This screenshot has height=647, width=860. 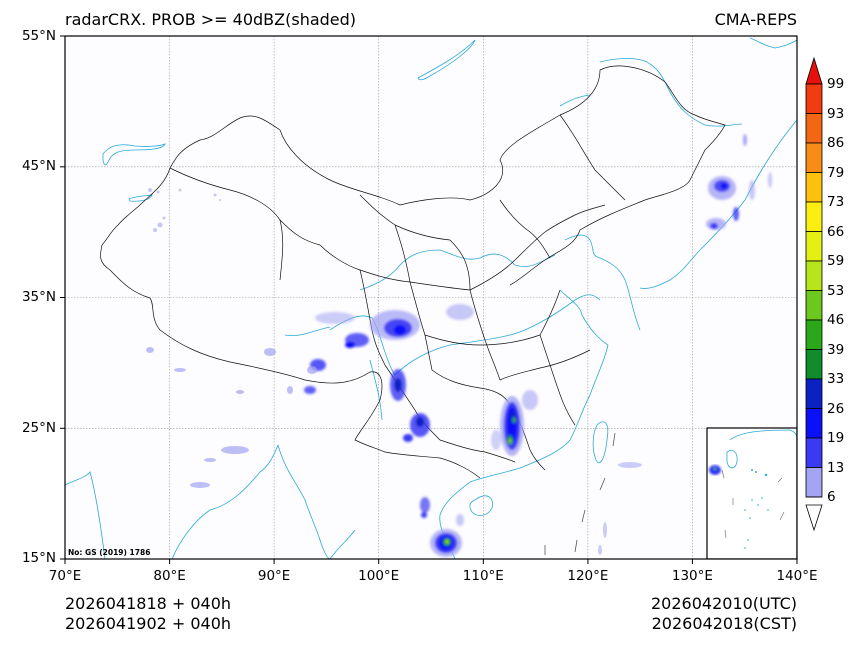 What do you see at coordinates (109, 552) in the screenshot?
I see `map-approval-number: No: GS (2019) 1786` at bounding box center [109, 552].